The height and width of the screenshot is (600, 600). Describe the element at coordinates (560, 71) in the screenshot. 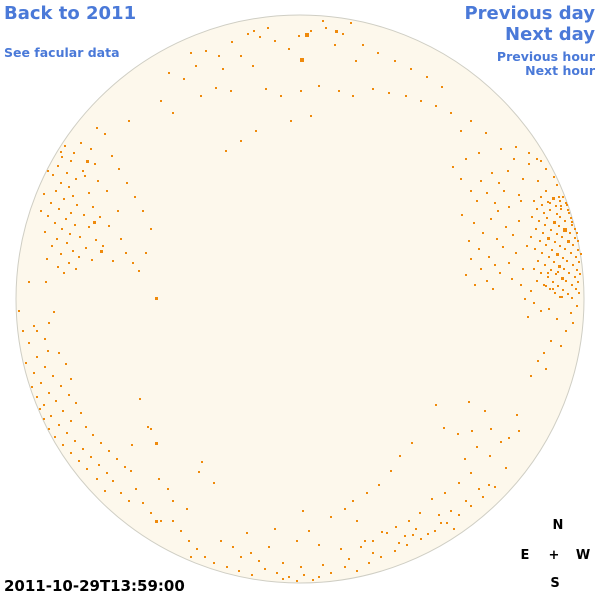

I see `next-hour-link: Next hour` at that location.